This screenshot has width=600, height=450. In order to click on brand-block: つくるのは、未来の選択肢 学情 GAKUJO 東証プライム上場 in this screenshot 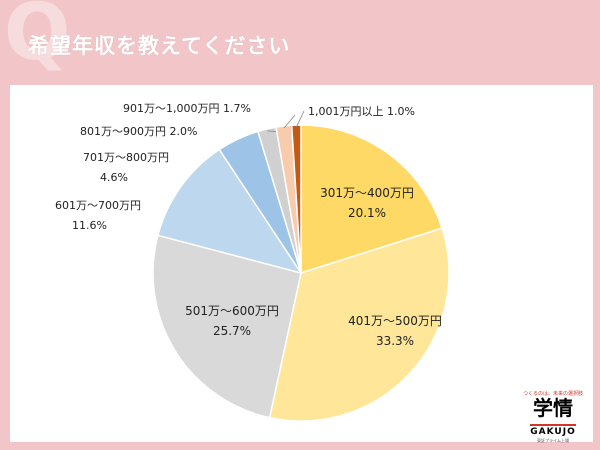, I will do `click(553, 417)`.